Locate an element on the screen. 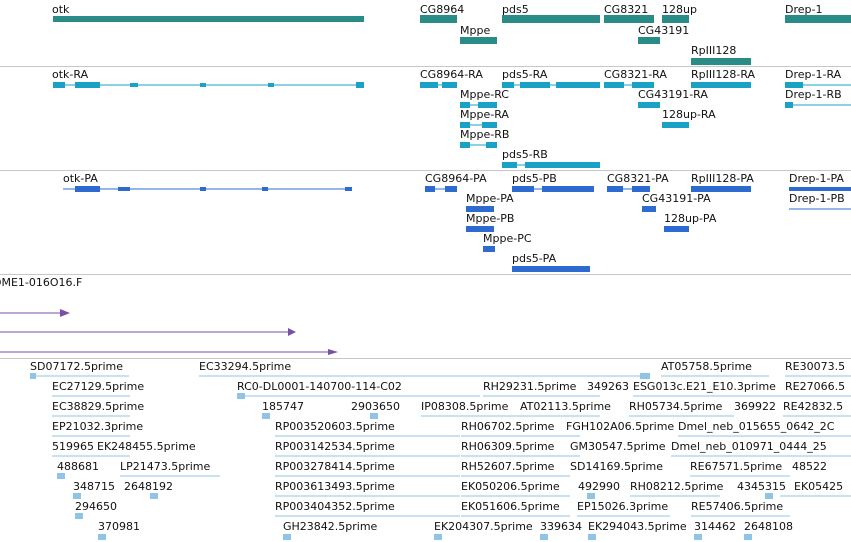 The image size is (851, 542). transcript-label: 128up-RA is located at coordinates (689, 114).